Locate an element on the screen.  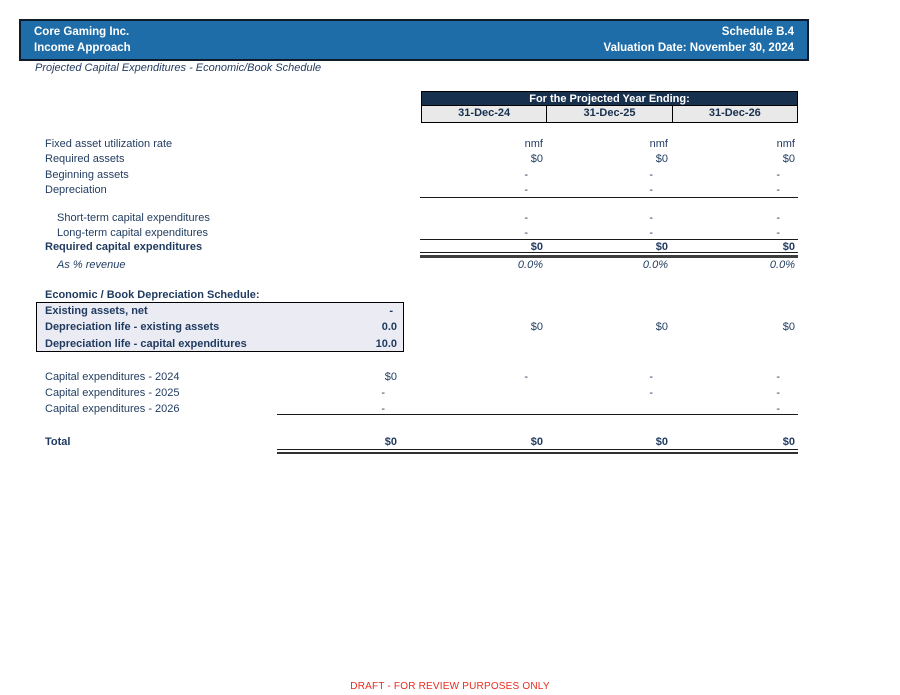
row-required-assets: Required assets $0 $0 $0 is located at coordinates (450, 159).